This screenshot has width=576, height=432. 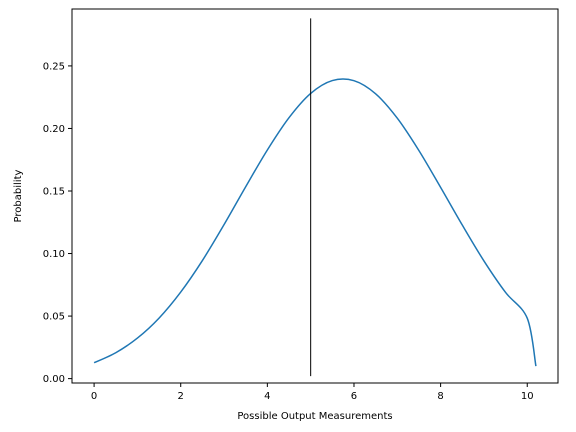 What do you see at coordinates (354, 396) in the screenshot?
I see `x-tick-label: 6` at bounding box center [354, 396].